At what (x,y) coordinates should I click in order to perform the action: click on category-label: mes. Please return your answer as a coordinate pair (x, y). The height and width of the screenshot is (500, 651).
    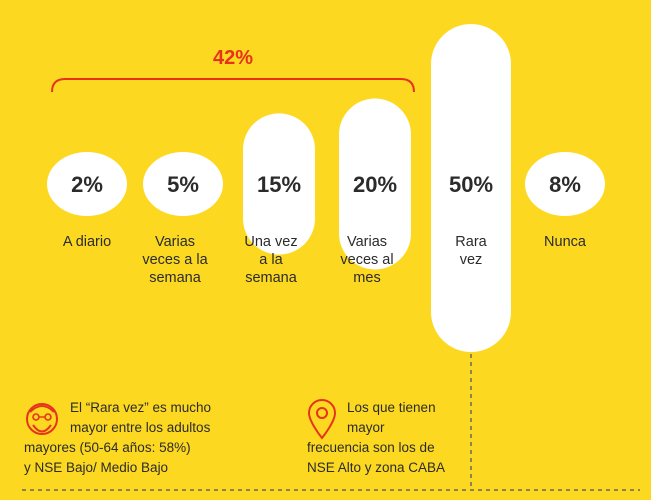
    Looking at the image, I should click on (366, 278).